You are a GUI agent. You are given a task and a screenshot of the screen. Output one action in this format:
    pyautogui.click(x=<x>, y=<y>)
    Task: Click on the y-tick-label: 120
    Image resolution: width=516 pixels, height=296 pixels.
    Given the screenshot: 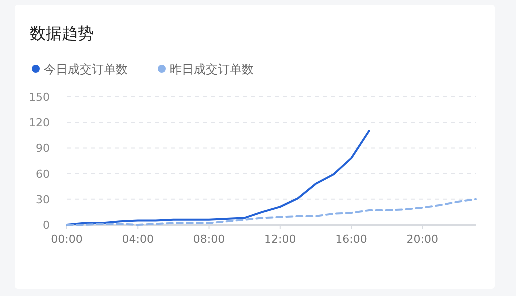 What is the action you would take?
    pyautogui.click(x=39, y=123)
    